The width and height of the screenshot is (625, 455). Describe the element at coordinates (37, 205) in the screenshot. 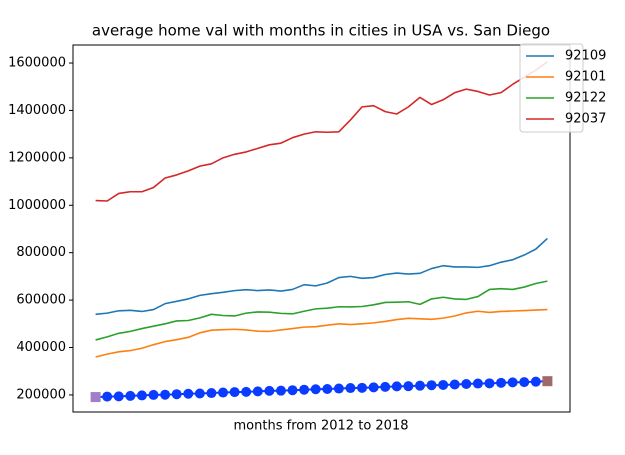

I see `y-tick-label: 1000000` at that location.